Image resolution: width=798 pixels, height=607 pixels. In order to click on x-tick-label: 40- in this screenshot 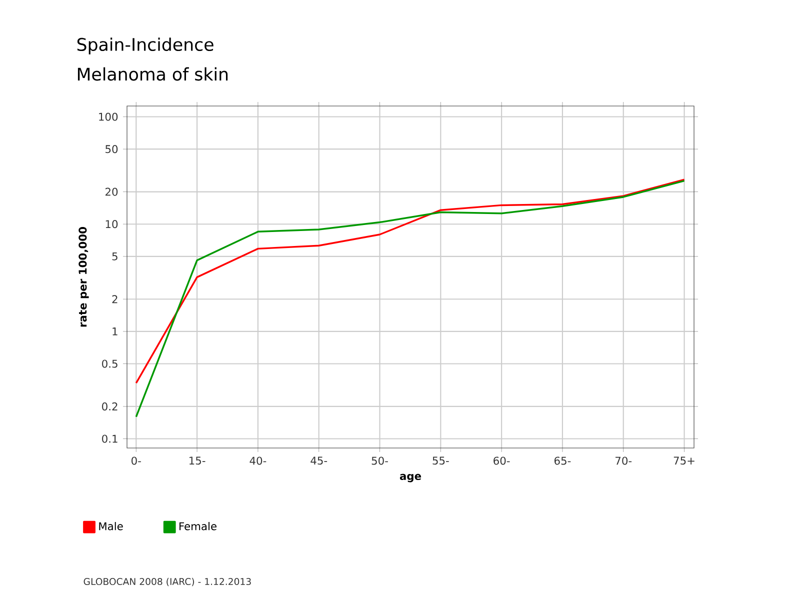, I will do `click(258, 460)`.